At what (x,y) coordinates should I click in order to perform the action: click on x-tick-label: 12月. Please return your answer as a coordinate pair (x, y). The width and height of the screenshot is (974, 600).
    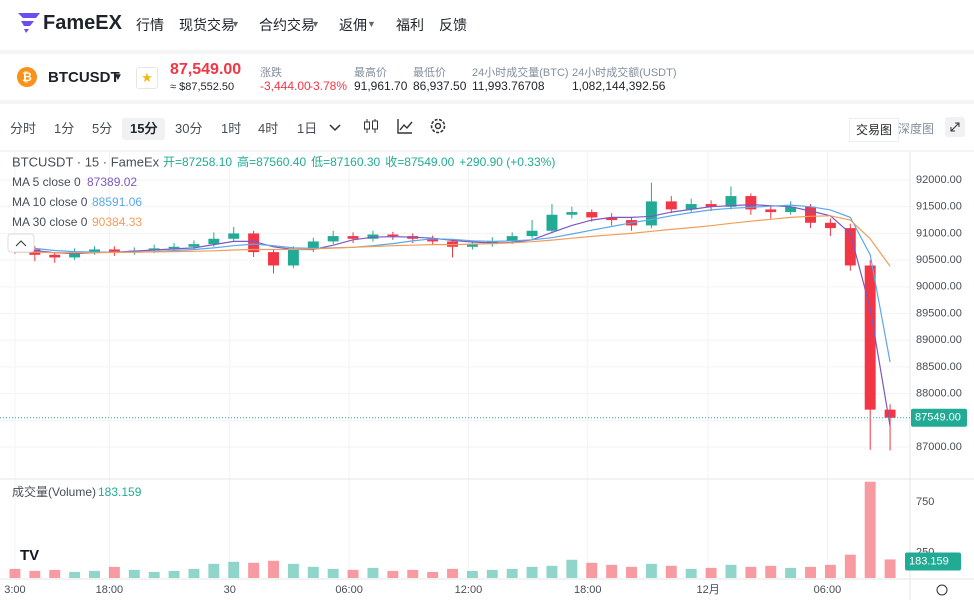
    Looking at the image, I should click on (707, 590).